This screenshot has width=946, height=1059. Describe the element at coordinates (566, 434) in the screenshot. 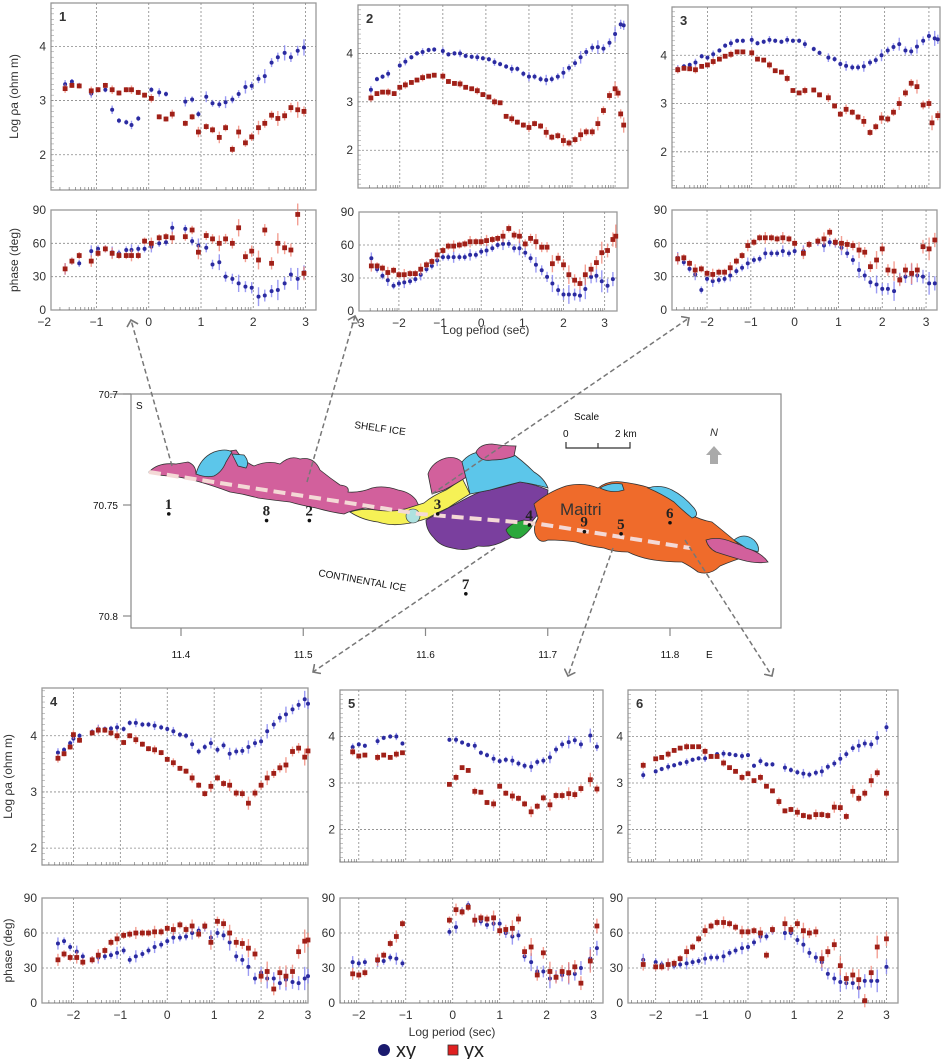

I see `scale-start: 0` at that location.